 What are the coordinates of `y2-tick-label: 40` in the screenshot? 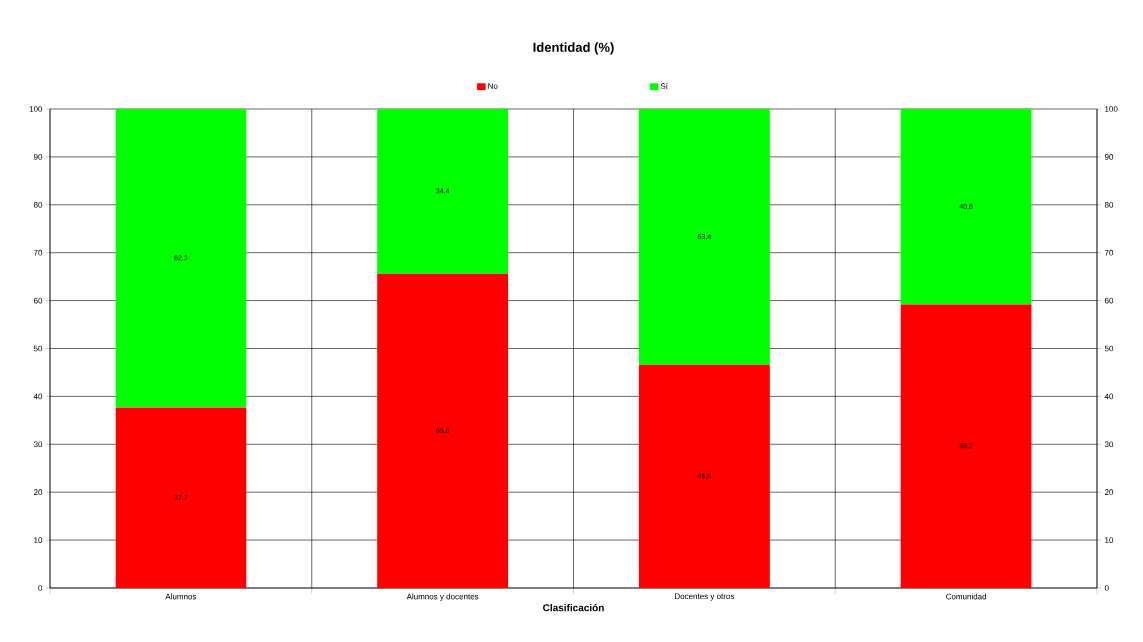 It's located at (1109, 396).